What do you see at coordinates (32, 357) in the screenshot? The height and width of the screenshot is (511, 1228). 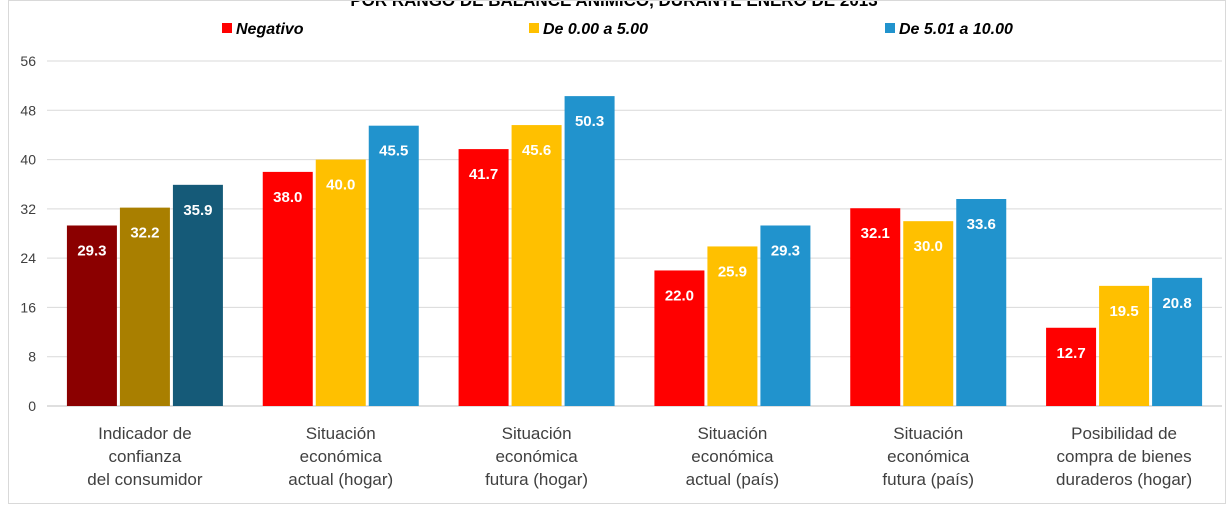 I see `y-tick-label: 8` at bounding box center [32, 357].